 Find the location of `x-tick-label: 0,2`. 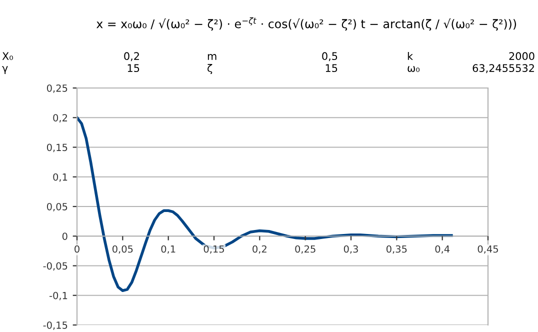

x-tick-label: 0,2 is located at coordinates (259, 249).